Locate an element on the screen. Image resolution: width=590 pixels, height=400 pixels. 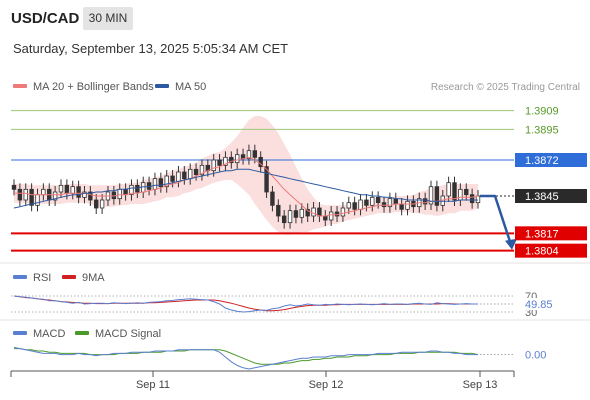
pivot-text: 1.3872 is located at coordinates (542, 161).